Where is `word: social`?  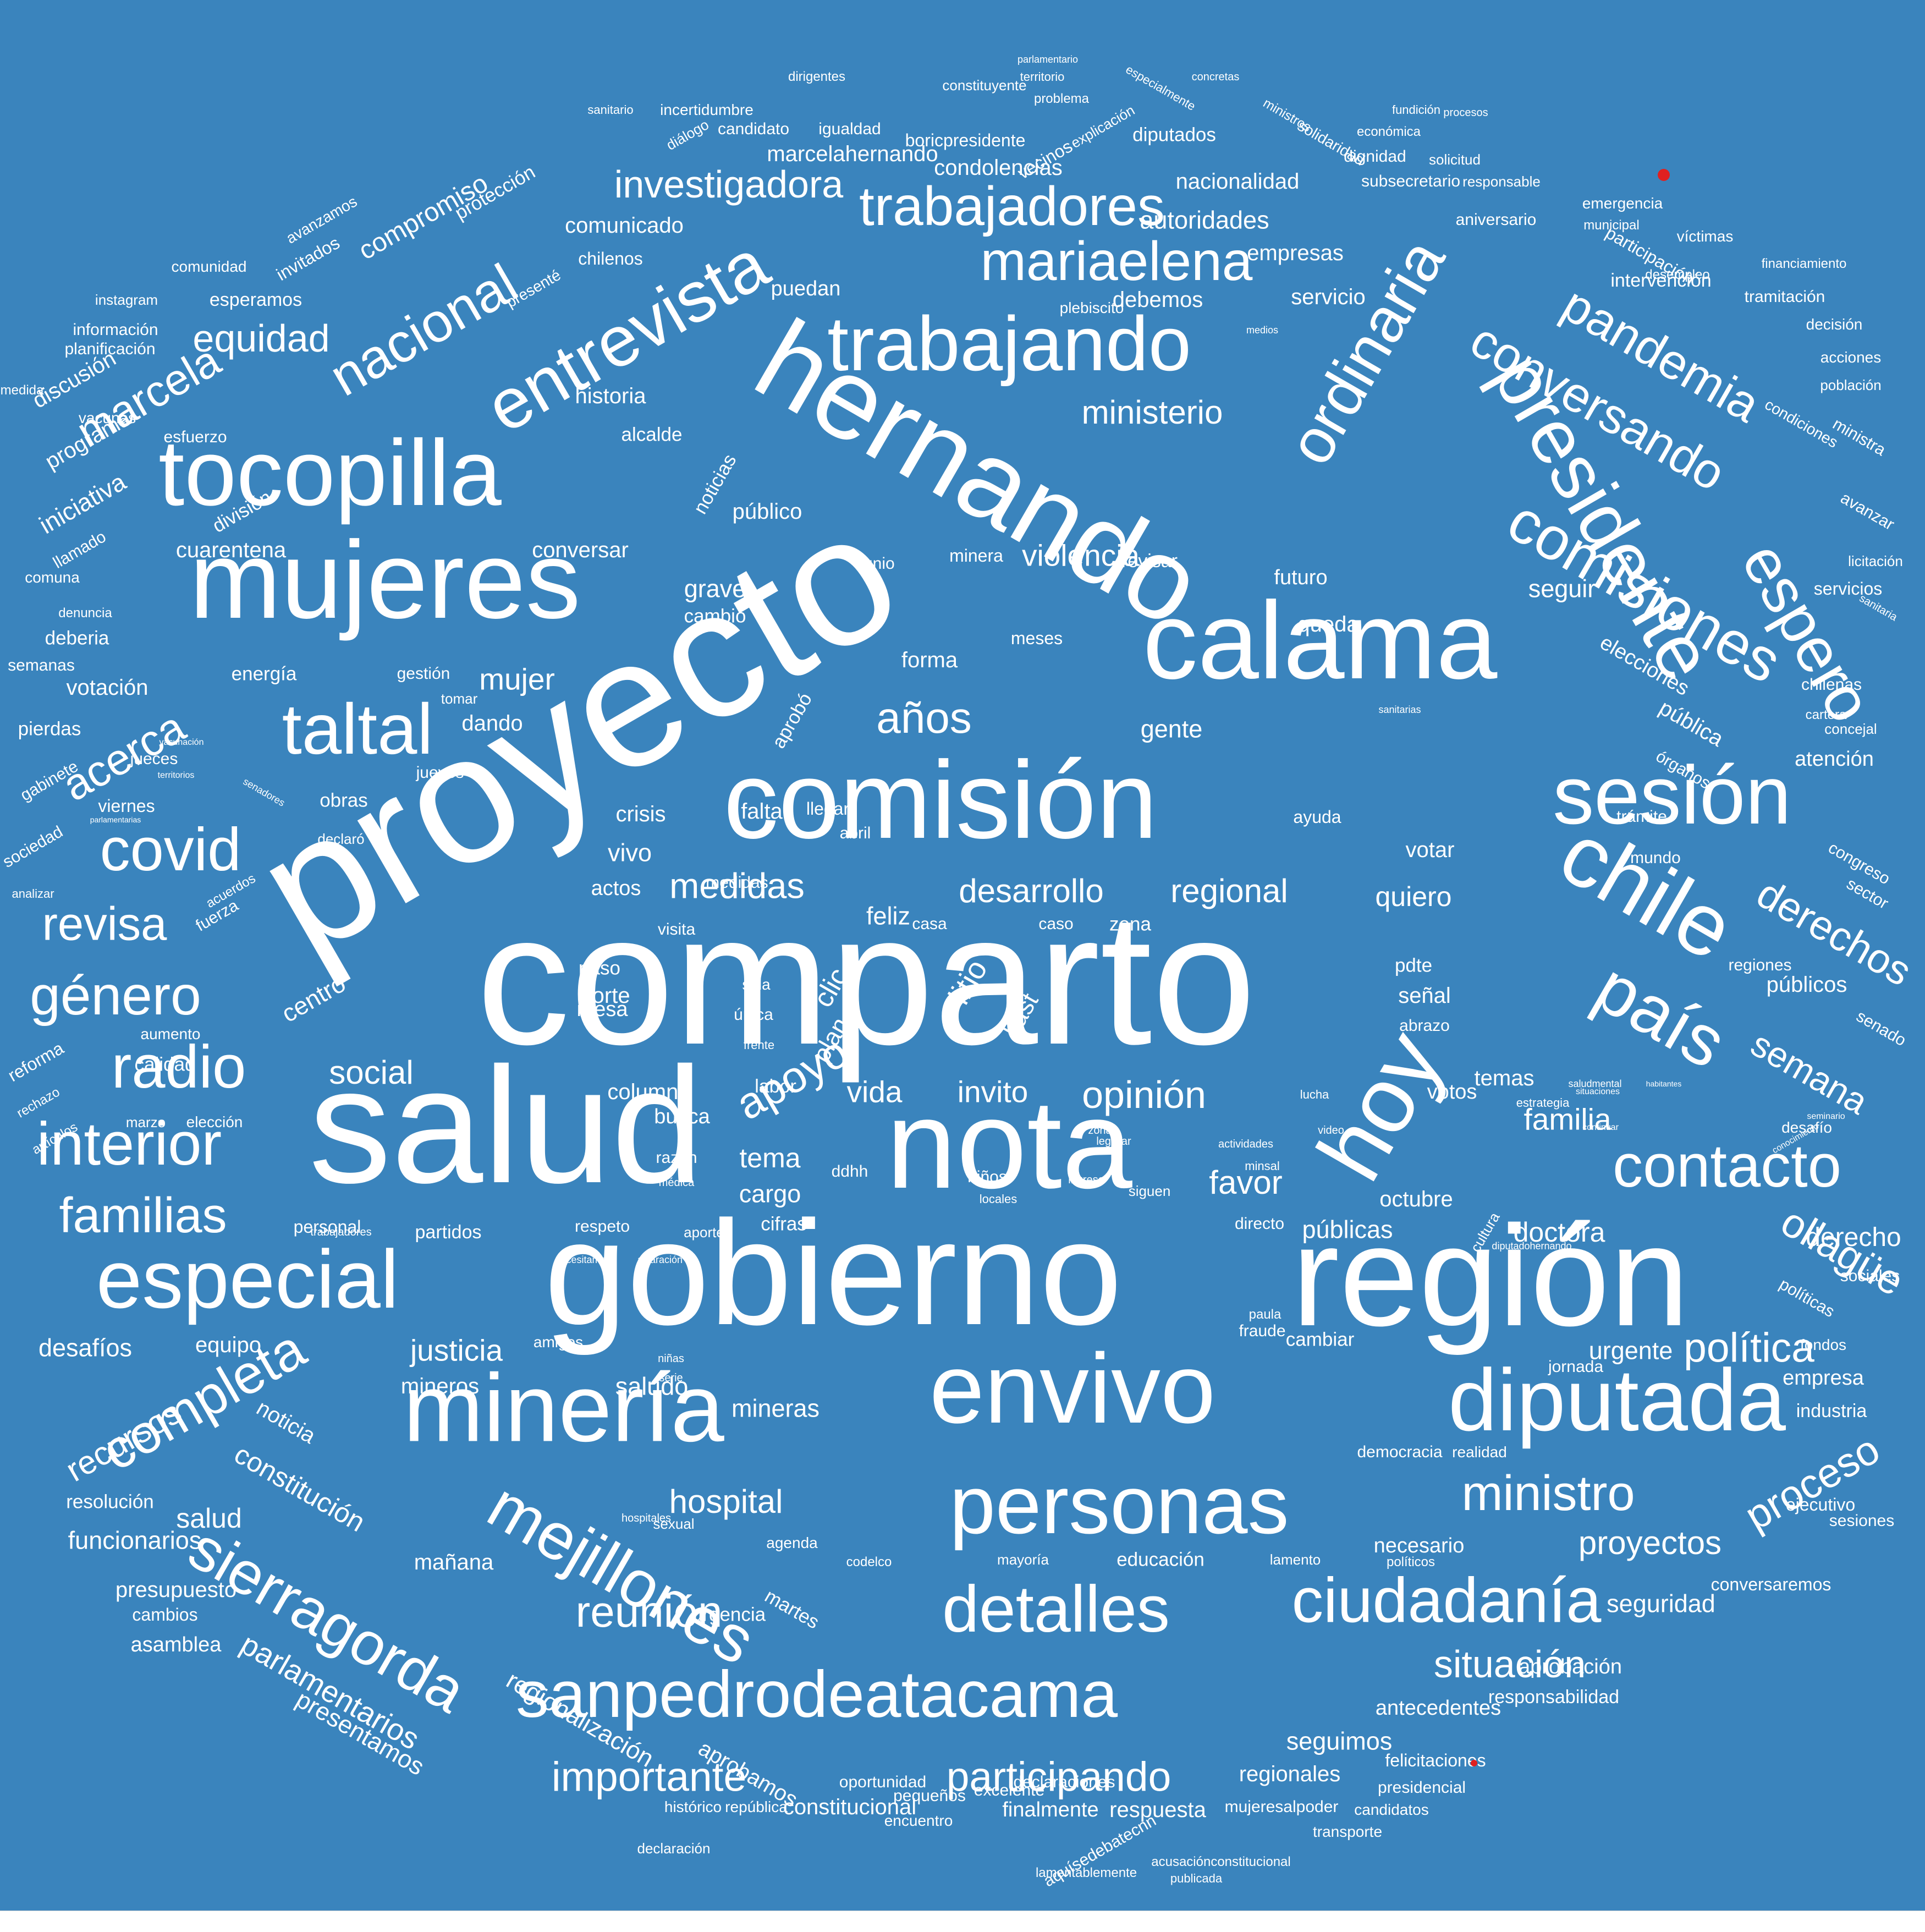 word: social is located at coordinates (371, 1072).